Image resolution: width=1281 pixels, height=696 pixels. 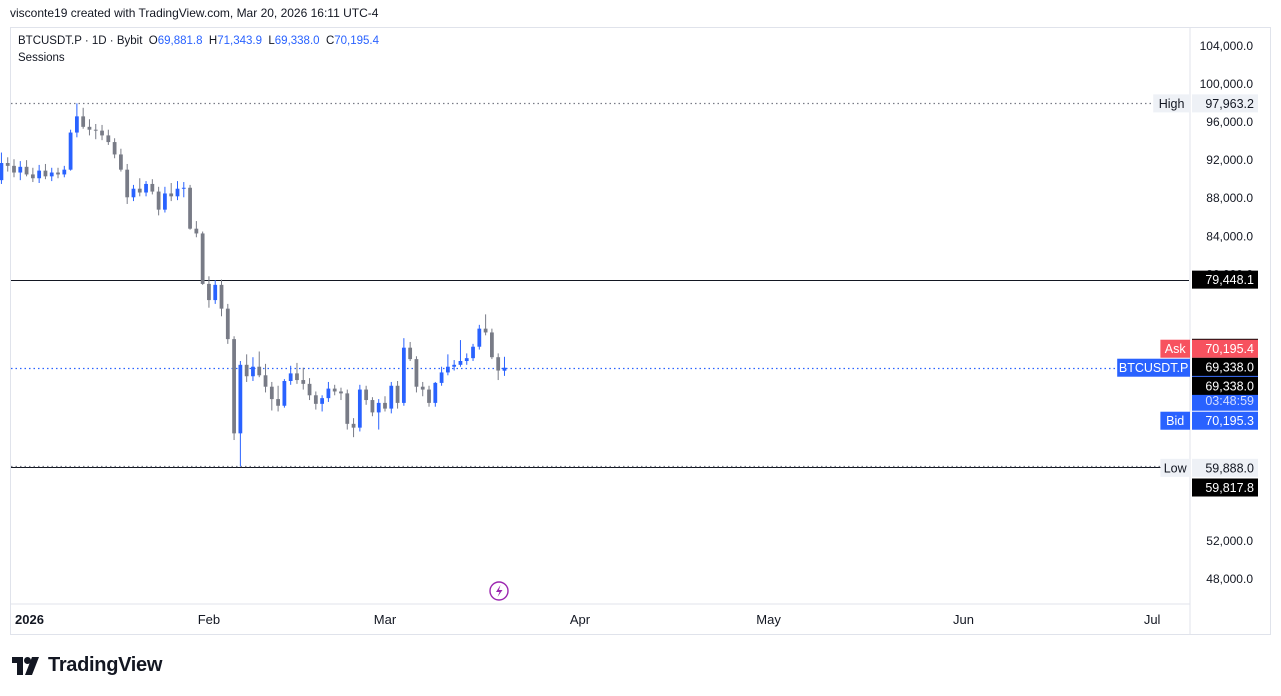 What do you see at coordinates (357, 41) in the screenshot?
I see `close-value: 70,195.4` at bounding box center [357, 41].